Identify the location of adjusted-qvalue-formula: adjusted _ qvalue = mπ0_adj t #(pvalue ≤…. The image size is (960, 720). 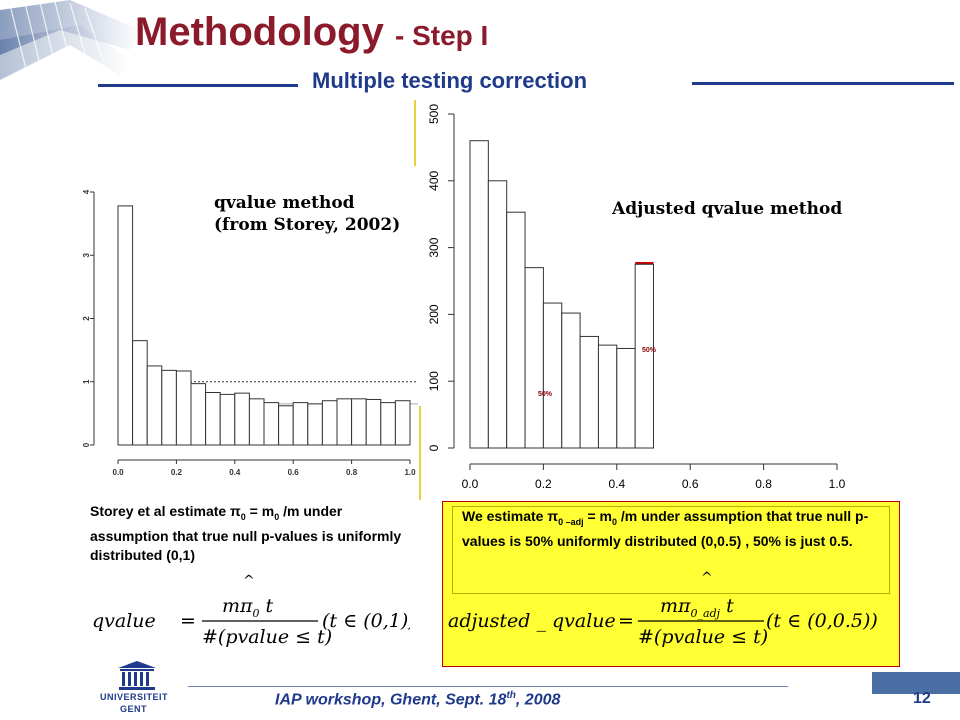
(663, 621).